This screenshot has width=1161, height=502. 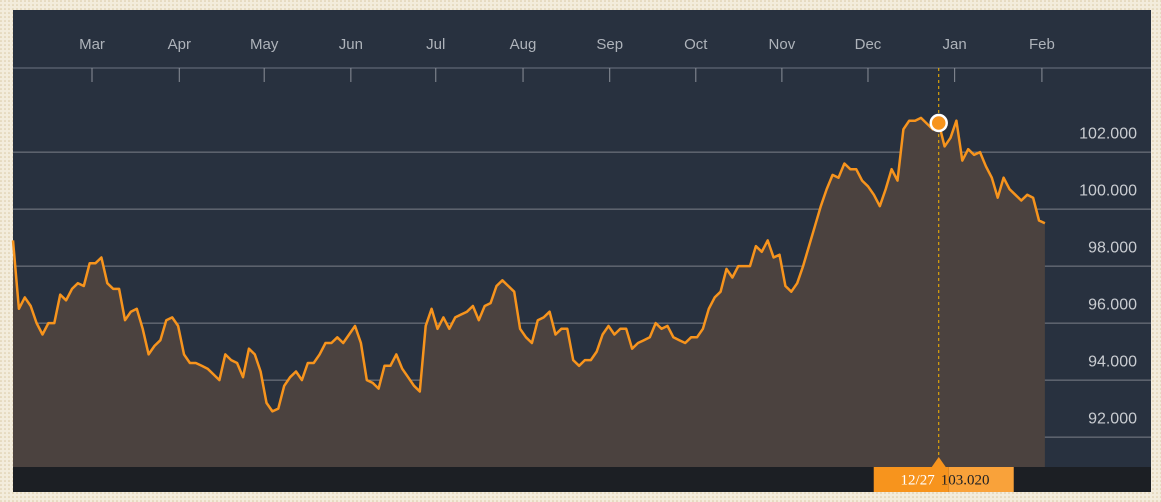 What do you see at coordinates (264, 44) in the screenshot?
I see `x-tick-label: May` at bounding box center [264, 44].